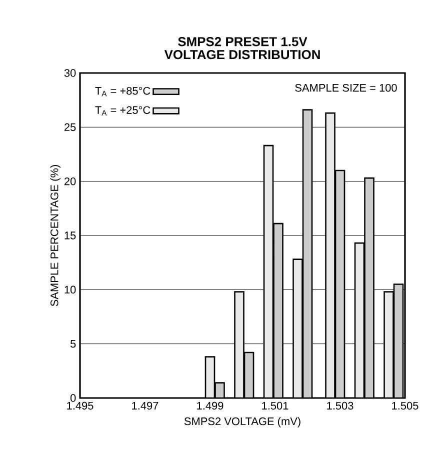 This screenshot has height=455, width=422. What do you see at coordinates (55, 235) in the screenshot?
I see `y-axis-title: SAMPLE PERCENTAGE (%)` at bounding box center [55, 235].